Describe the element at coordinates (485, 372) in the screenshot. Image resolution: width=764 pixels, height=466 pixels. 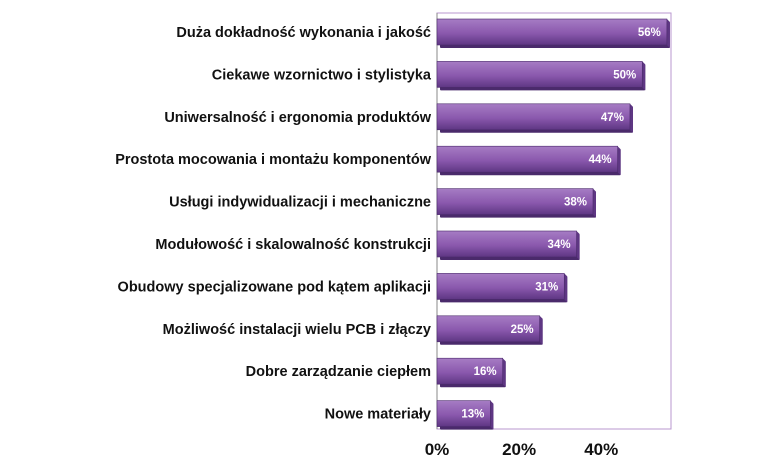
I see `value-label: 16%` at that location.